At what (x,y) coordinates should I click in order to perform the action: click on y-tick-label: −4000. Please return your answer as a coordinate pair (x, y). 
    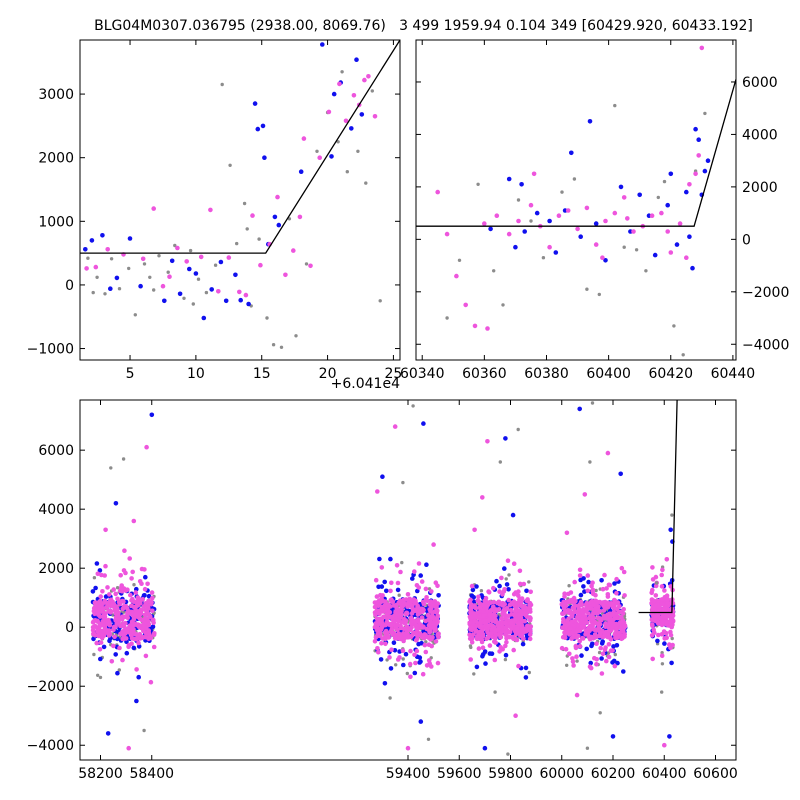
    Looking at the image, I should click on (50, 746).